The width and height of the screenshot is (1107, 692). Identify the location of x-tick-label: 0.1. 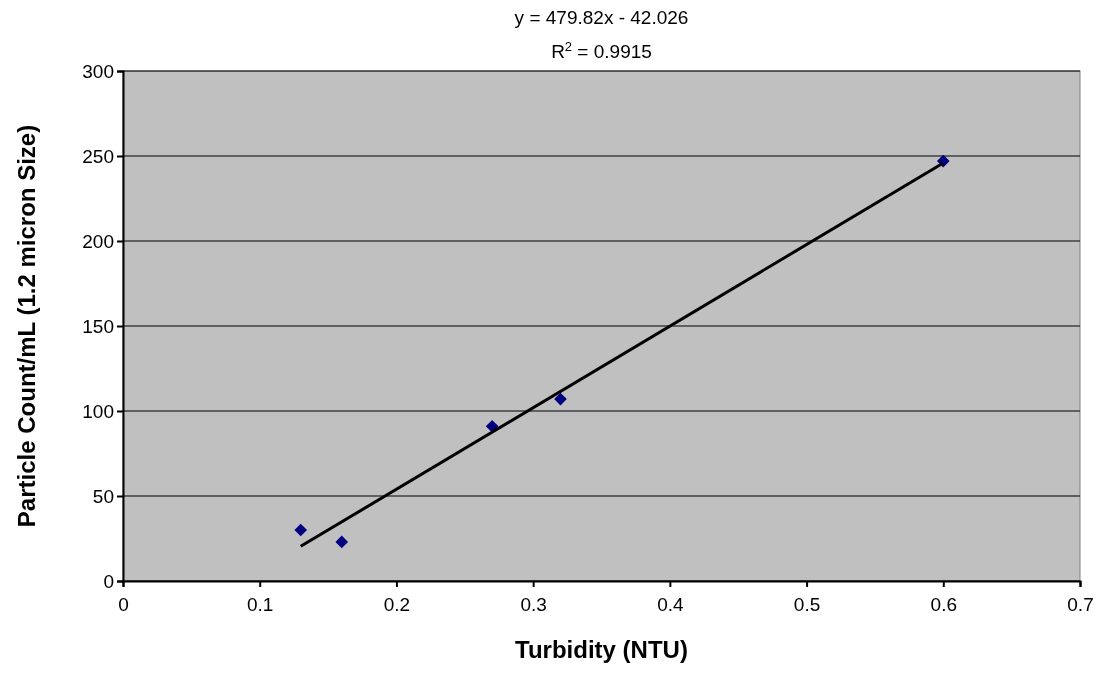
(260, 604).